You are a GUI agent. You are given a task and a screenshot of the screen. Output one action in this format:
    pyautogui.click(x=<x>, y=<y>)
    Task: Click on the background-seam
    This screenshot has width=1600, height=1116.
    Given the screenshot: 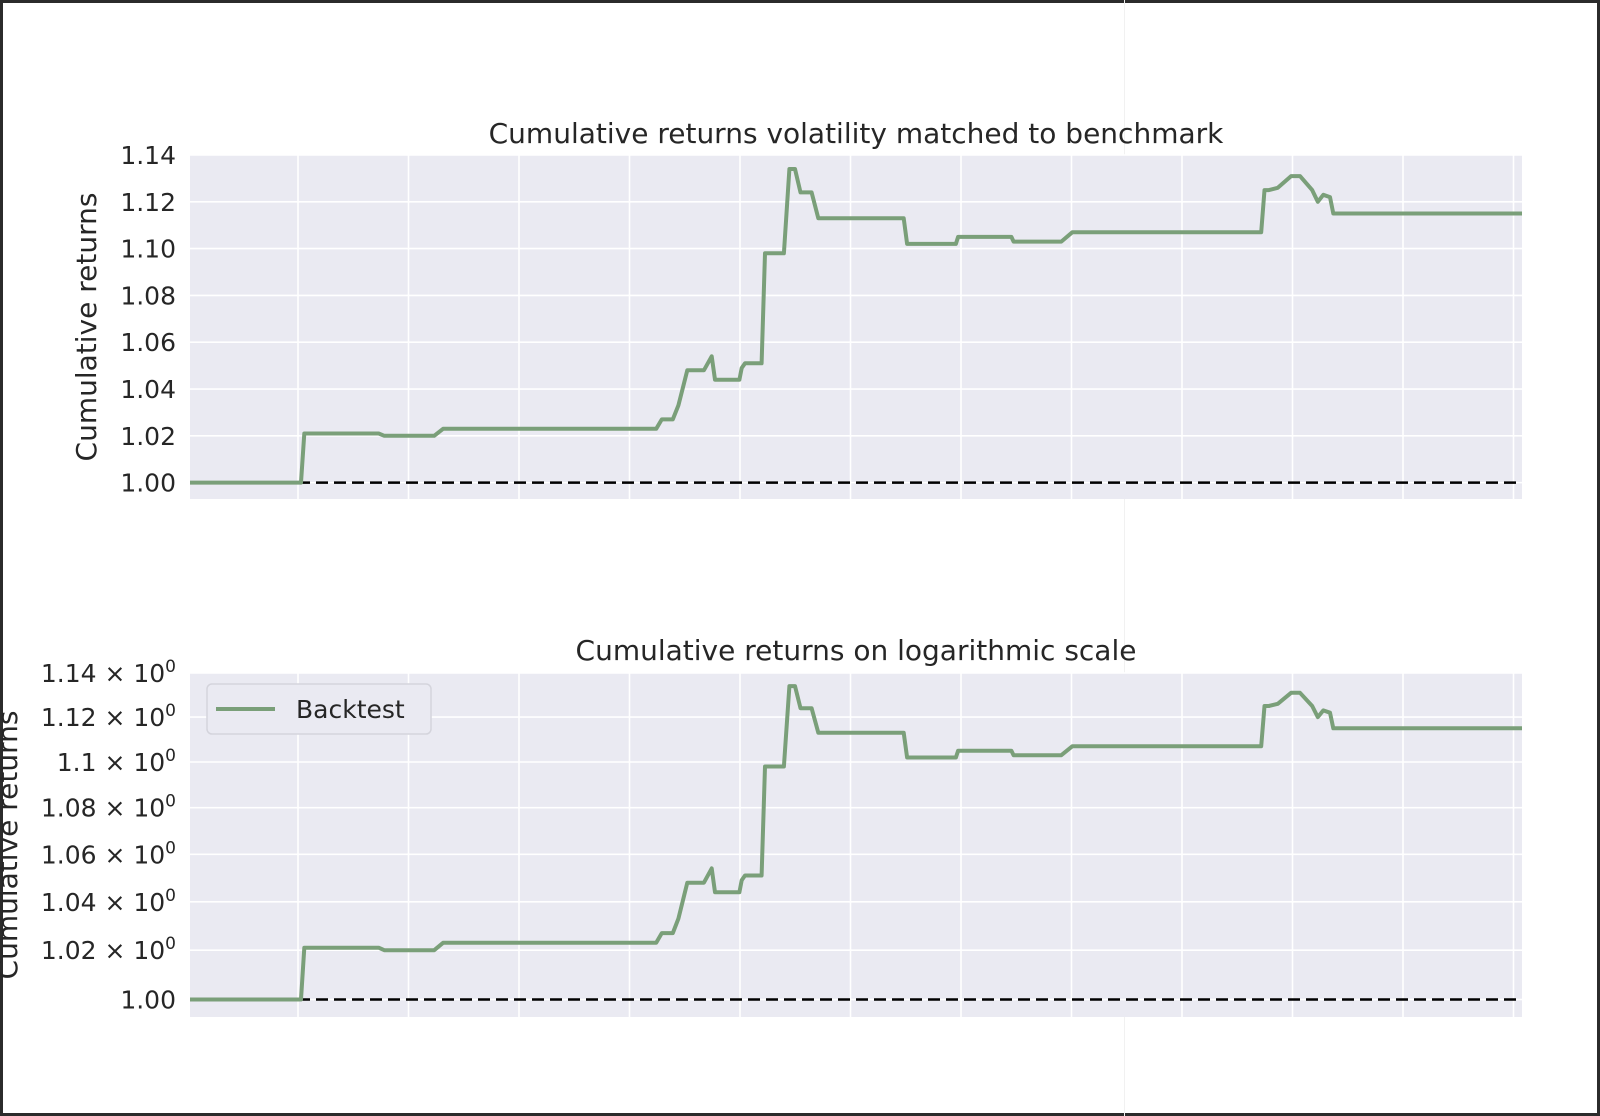 What is the action you would take?
    pyautogui.click(x=1124, y=558)
    